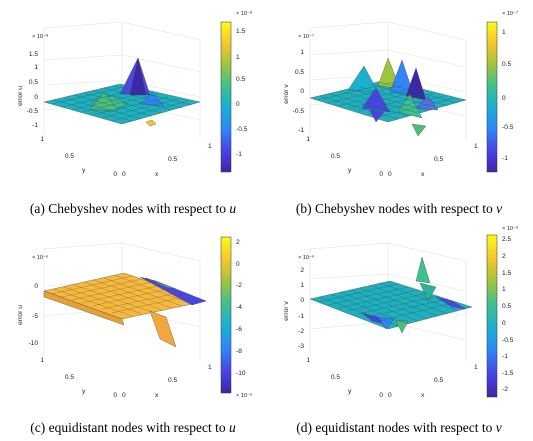 This screenshot has width=533, height=441. What do you see at coordinates (236, 91) in the screenshot?
I see `colorbar-a: × 10⁻⁸ 1.5 1 0.5 0 -0.5 -1` at bounding box center [236, 91].